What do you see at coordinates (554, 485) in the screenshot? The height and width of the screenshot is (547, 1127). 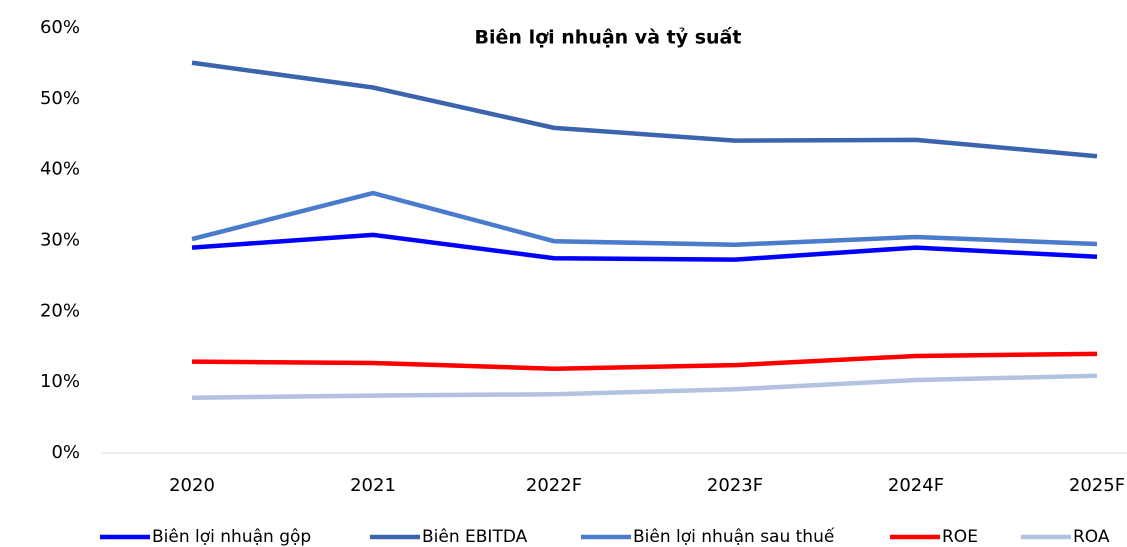 I see `x-tick-label: 2022F` at bounding box center [554, 485].